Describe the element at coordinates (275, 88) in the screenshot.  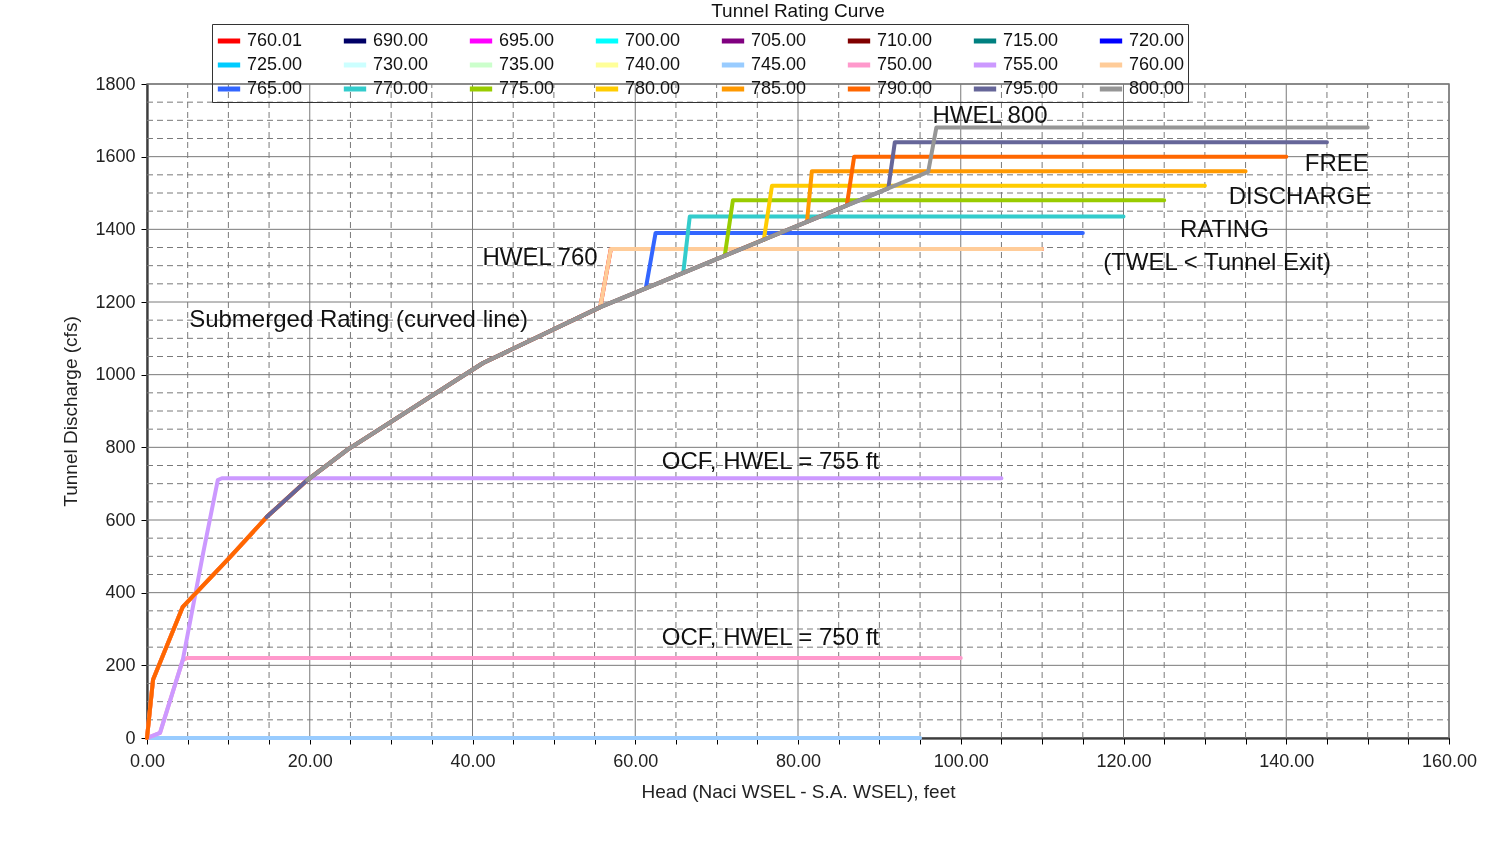
I see `legend-label: 765.00` at that location.